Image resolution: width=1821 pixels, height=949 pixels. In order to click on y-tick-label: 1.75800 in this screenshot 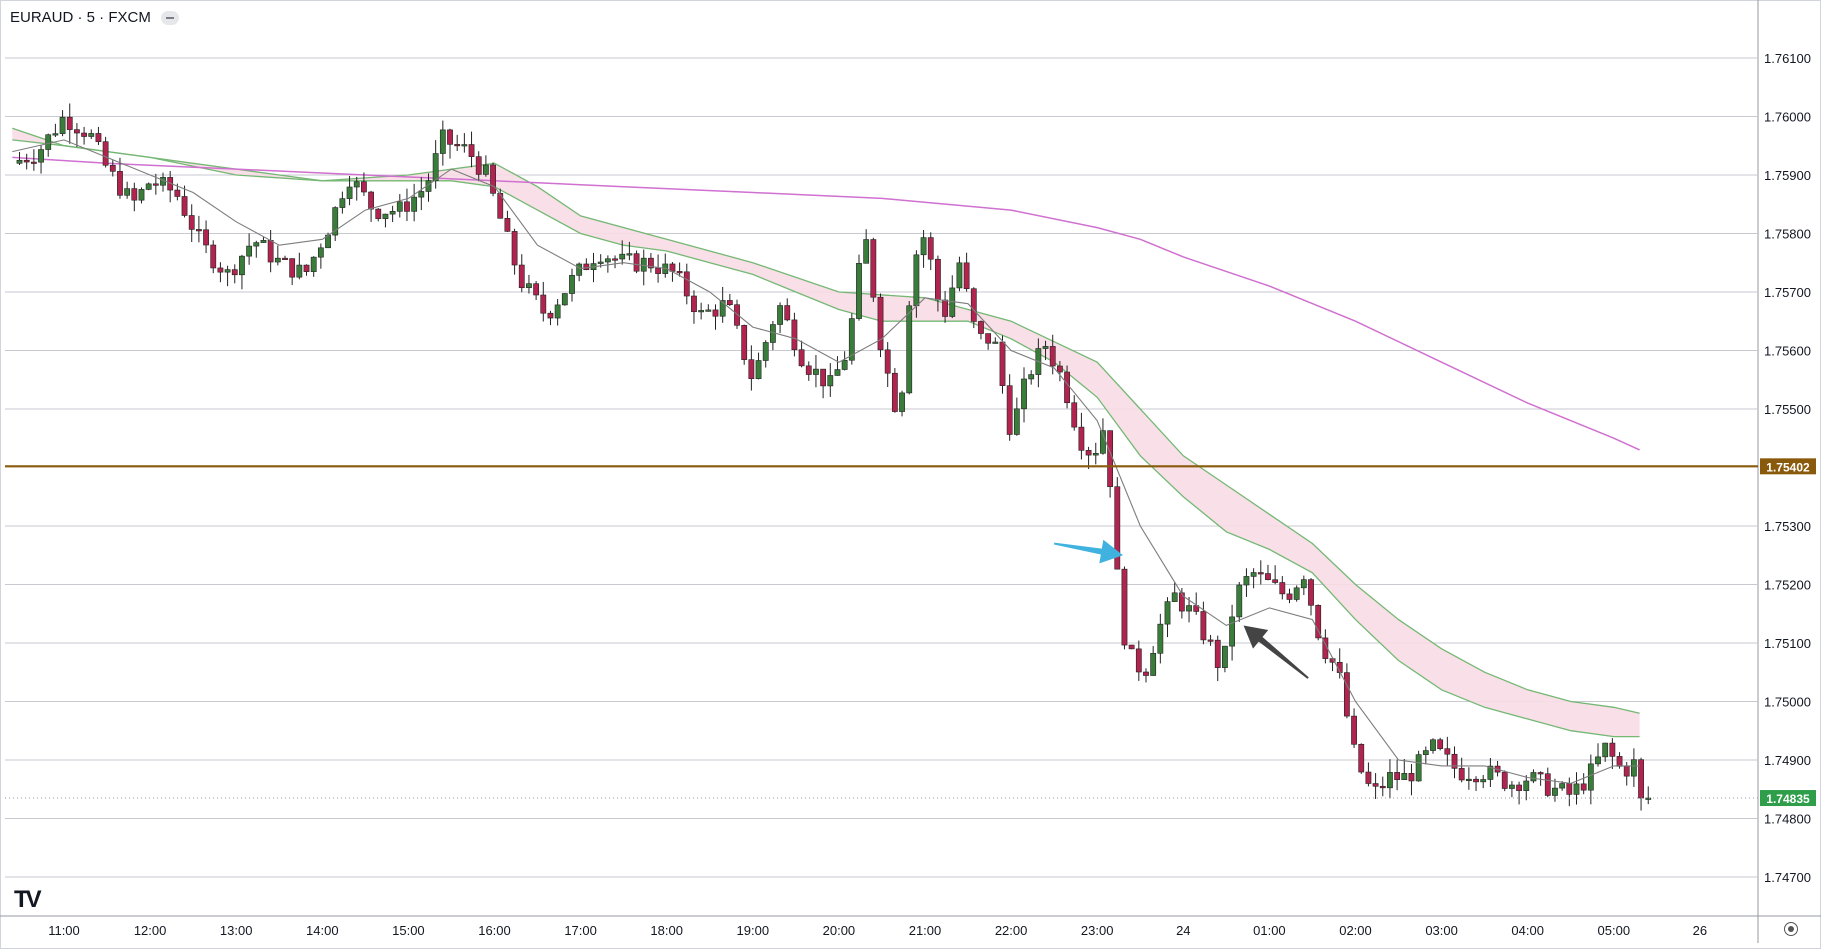, I will do `click(1787, 234)`.